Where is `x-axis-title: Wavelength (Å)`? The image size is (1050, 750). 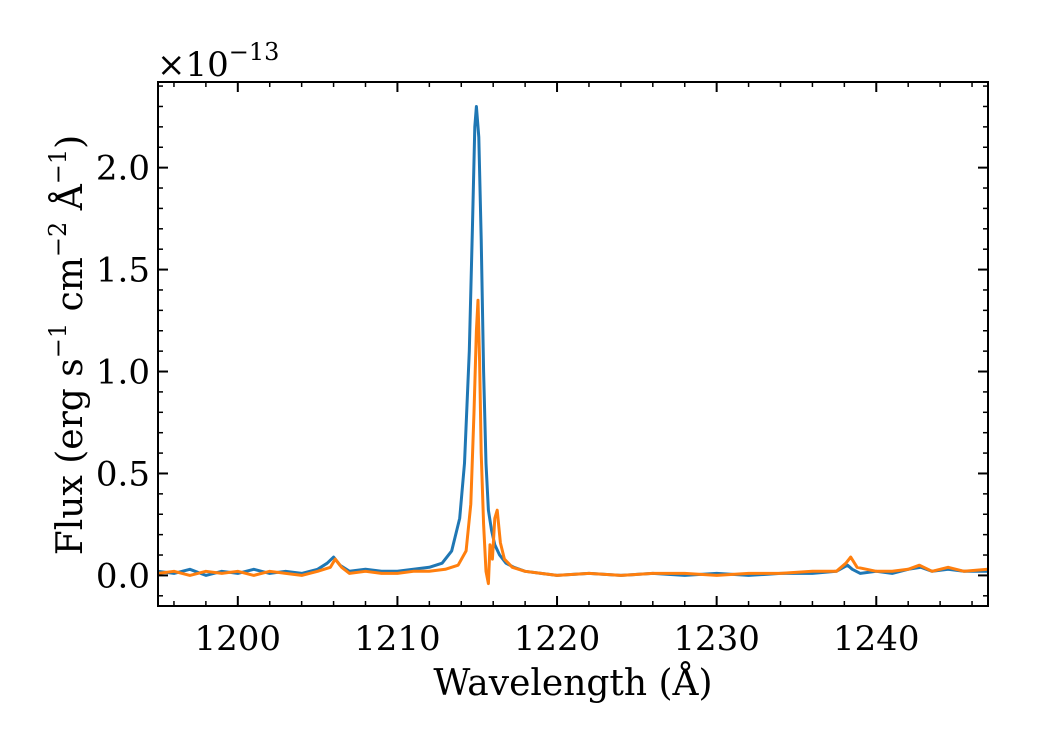
x-axis-title: Wavelength (Å) is located at coordinates (572, 683).